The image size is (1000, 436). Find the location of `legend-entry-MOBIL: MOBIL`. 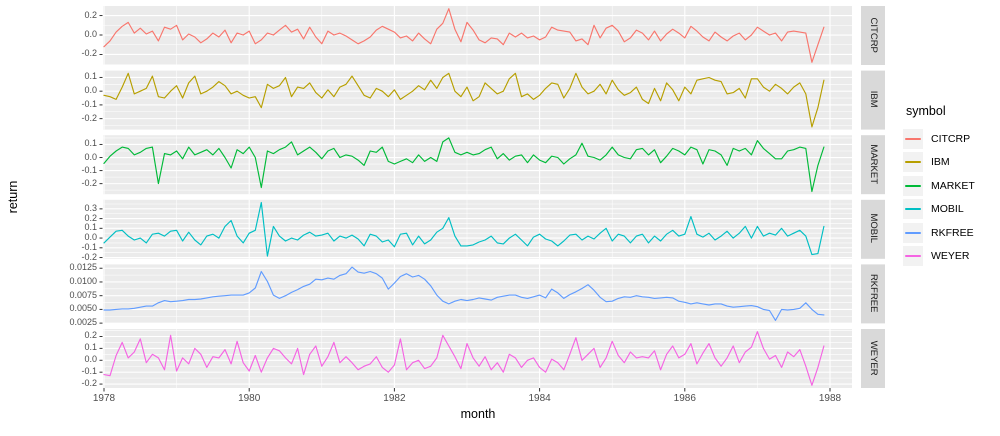

legend-entry-MOBIL: MOBIL is located at coordinates (939, 210).